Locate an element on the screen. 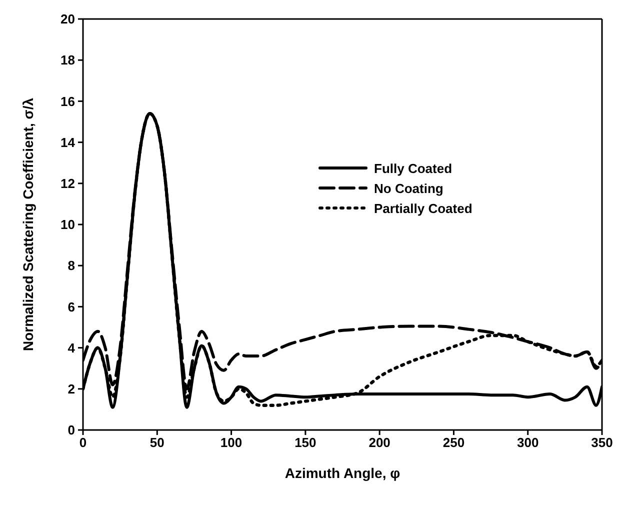 The height and width of the screenshot is (508, 623). legend-label: Fully Coated is located at coordinates (413, 168).